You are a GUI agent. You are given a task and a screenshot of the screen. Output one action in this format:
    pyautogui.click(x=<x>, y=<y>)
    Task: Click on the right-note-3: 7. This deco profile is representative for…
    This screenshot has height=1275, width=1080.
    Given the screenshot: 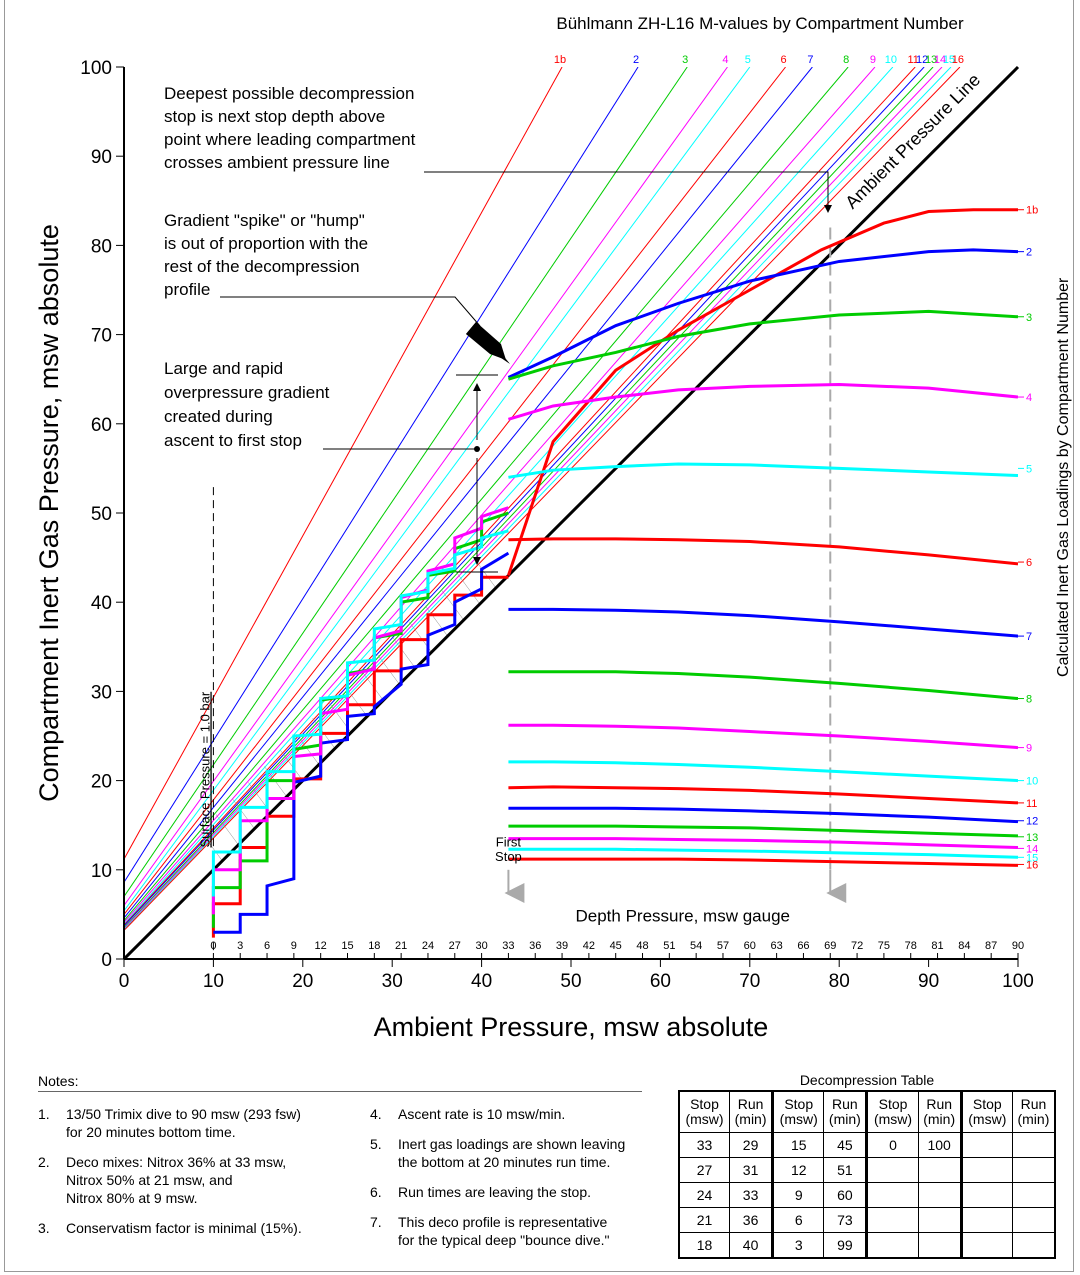 What is the action you would take?
    pyautogui.click(x=515, y=1231)
    